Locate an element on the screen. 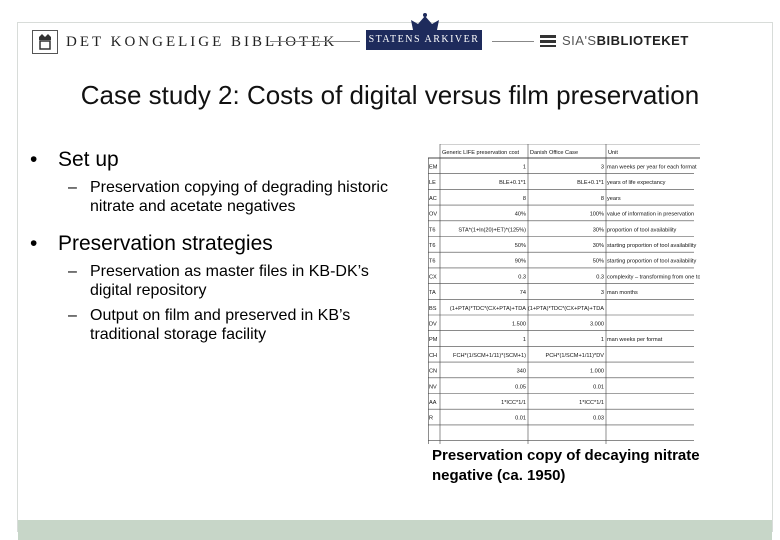  table-row-code: CH is located at coordinates (433, 356).